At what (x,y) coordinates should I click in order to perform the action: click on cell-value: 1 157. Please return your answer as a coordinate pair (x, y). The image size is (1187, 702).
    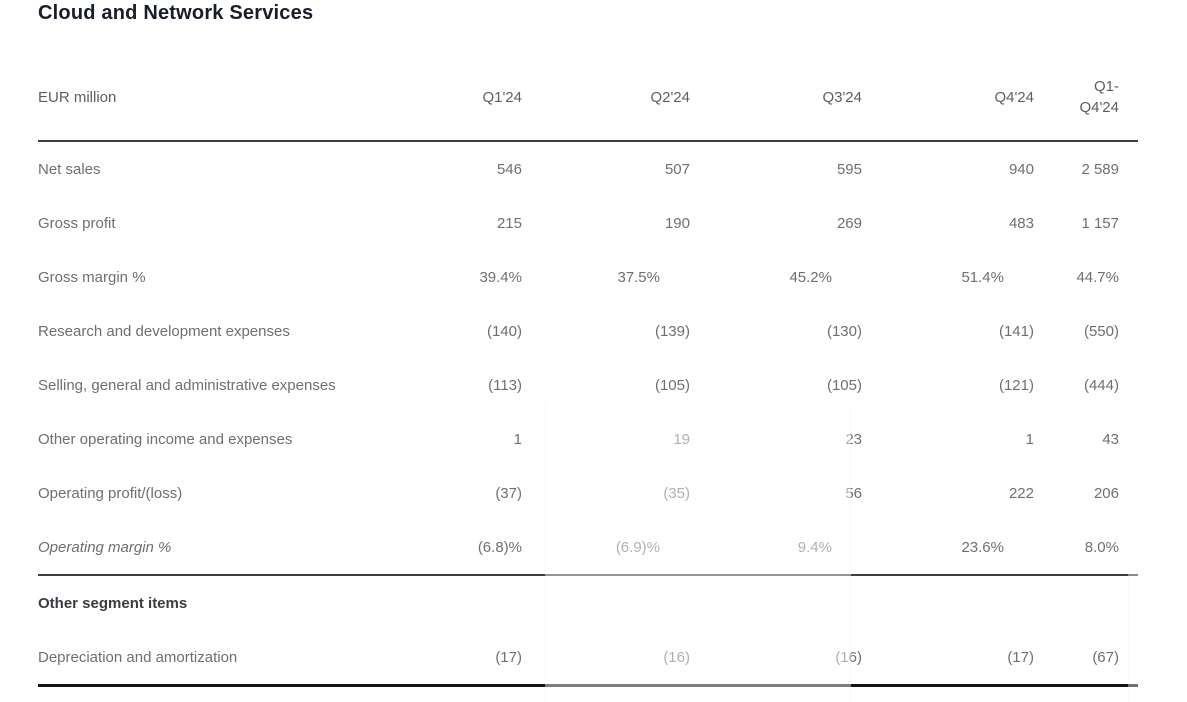
    Looking at the image, I should click on (1100, 223).